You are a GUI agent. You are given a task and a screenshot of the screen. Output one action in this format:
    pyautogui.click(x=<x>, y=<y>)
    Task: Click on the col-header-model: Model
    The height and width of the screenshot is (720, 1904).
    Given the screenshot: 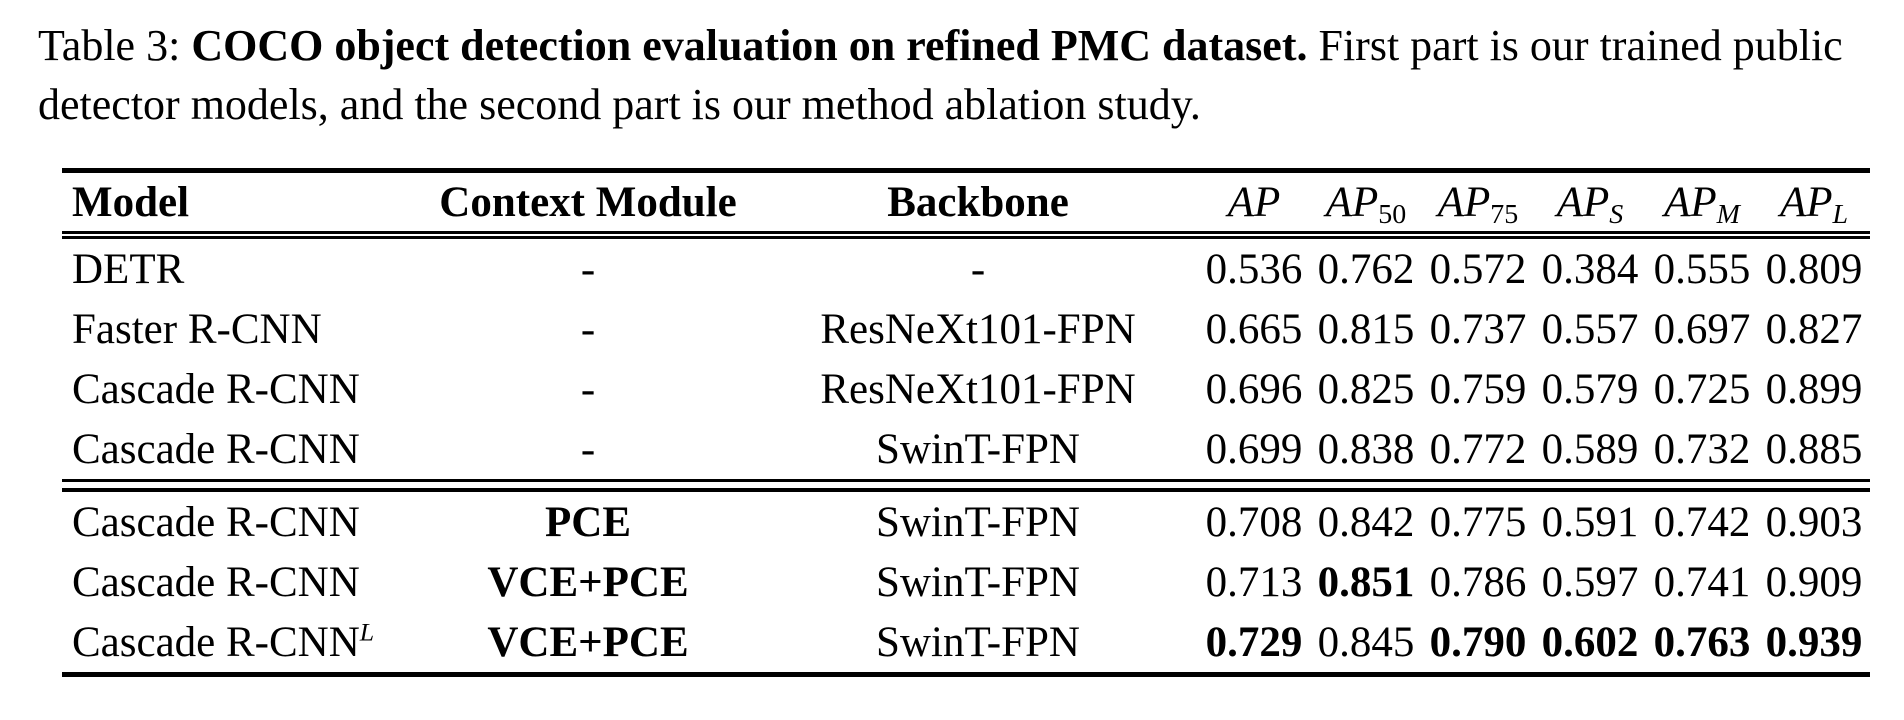 What is the action you would take?
    pyautogui.click(x=240, y=206)
    